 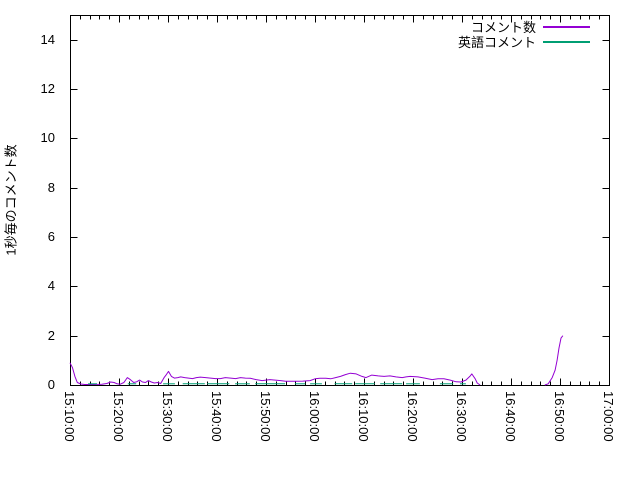 I want to click on x-tick-label: 15:30:00, so click(x=167, y=416).